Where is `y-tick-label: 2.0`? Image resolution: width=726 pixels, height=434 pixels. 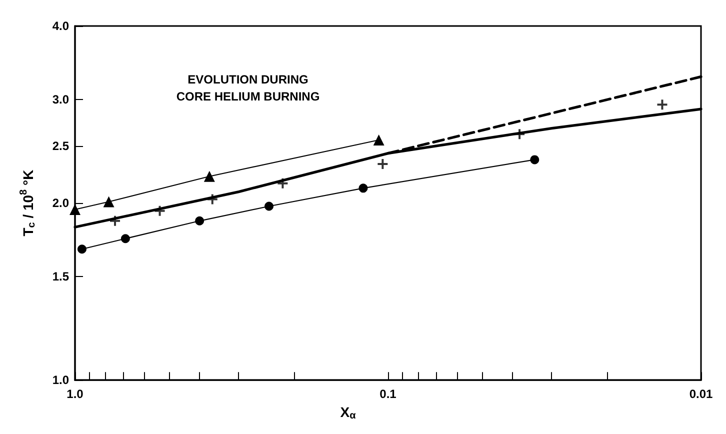 y-tick-label: 2.0 is located at coordinates (61, 203).